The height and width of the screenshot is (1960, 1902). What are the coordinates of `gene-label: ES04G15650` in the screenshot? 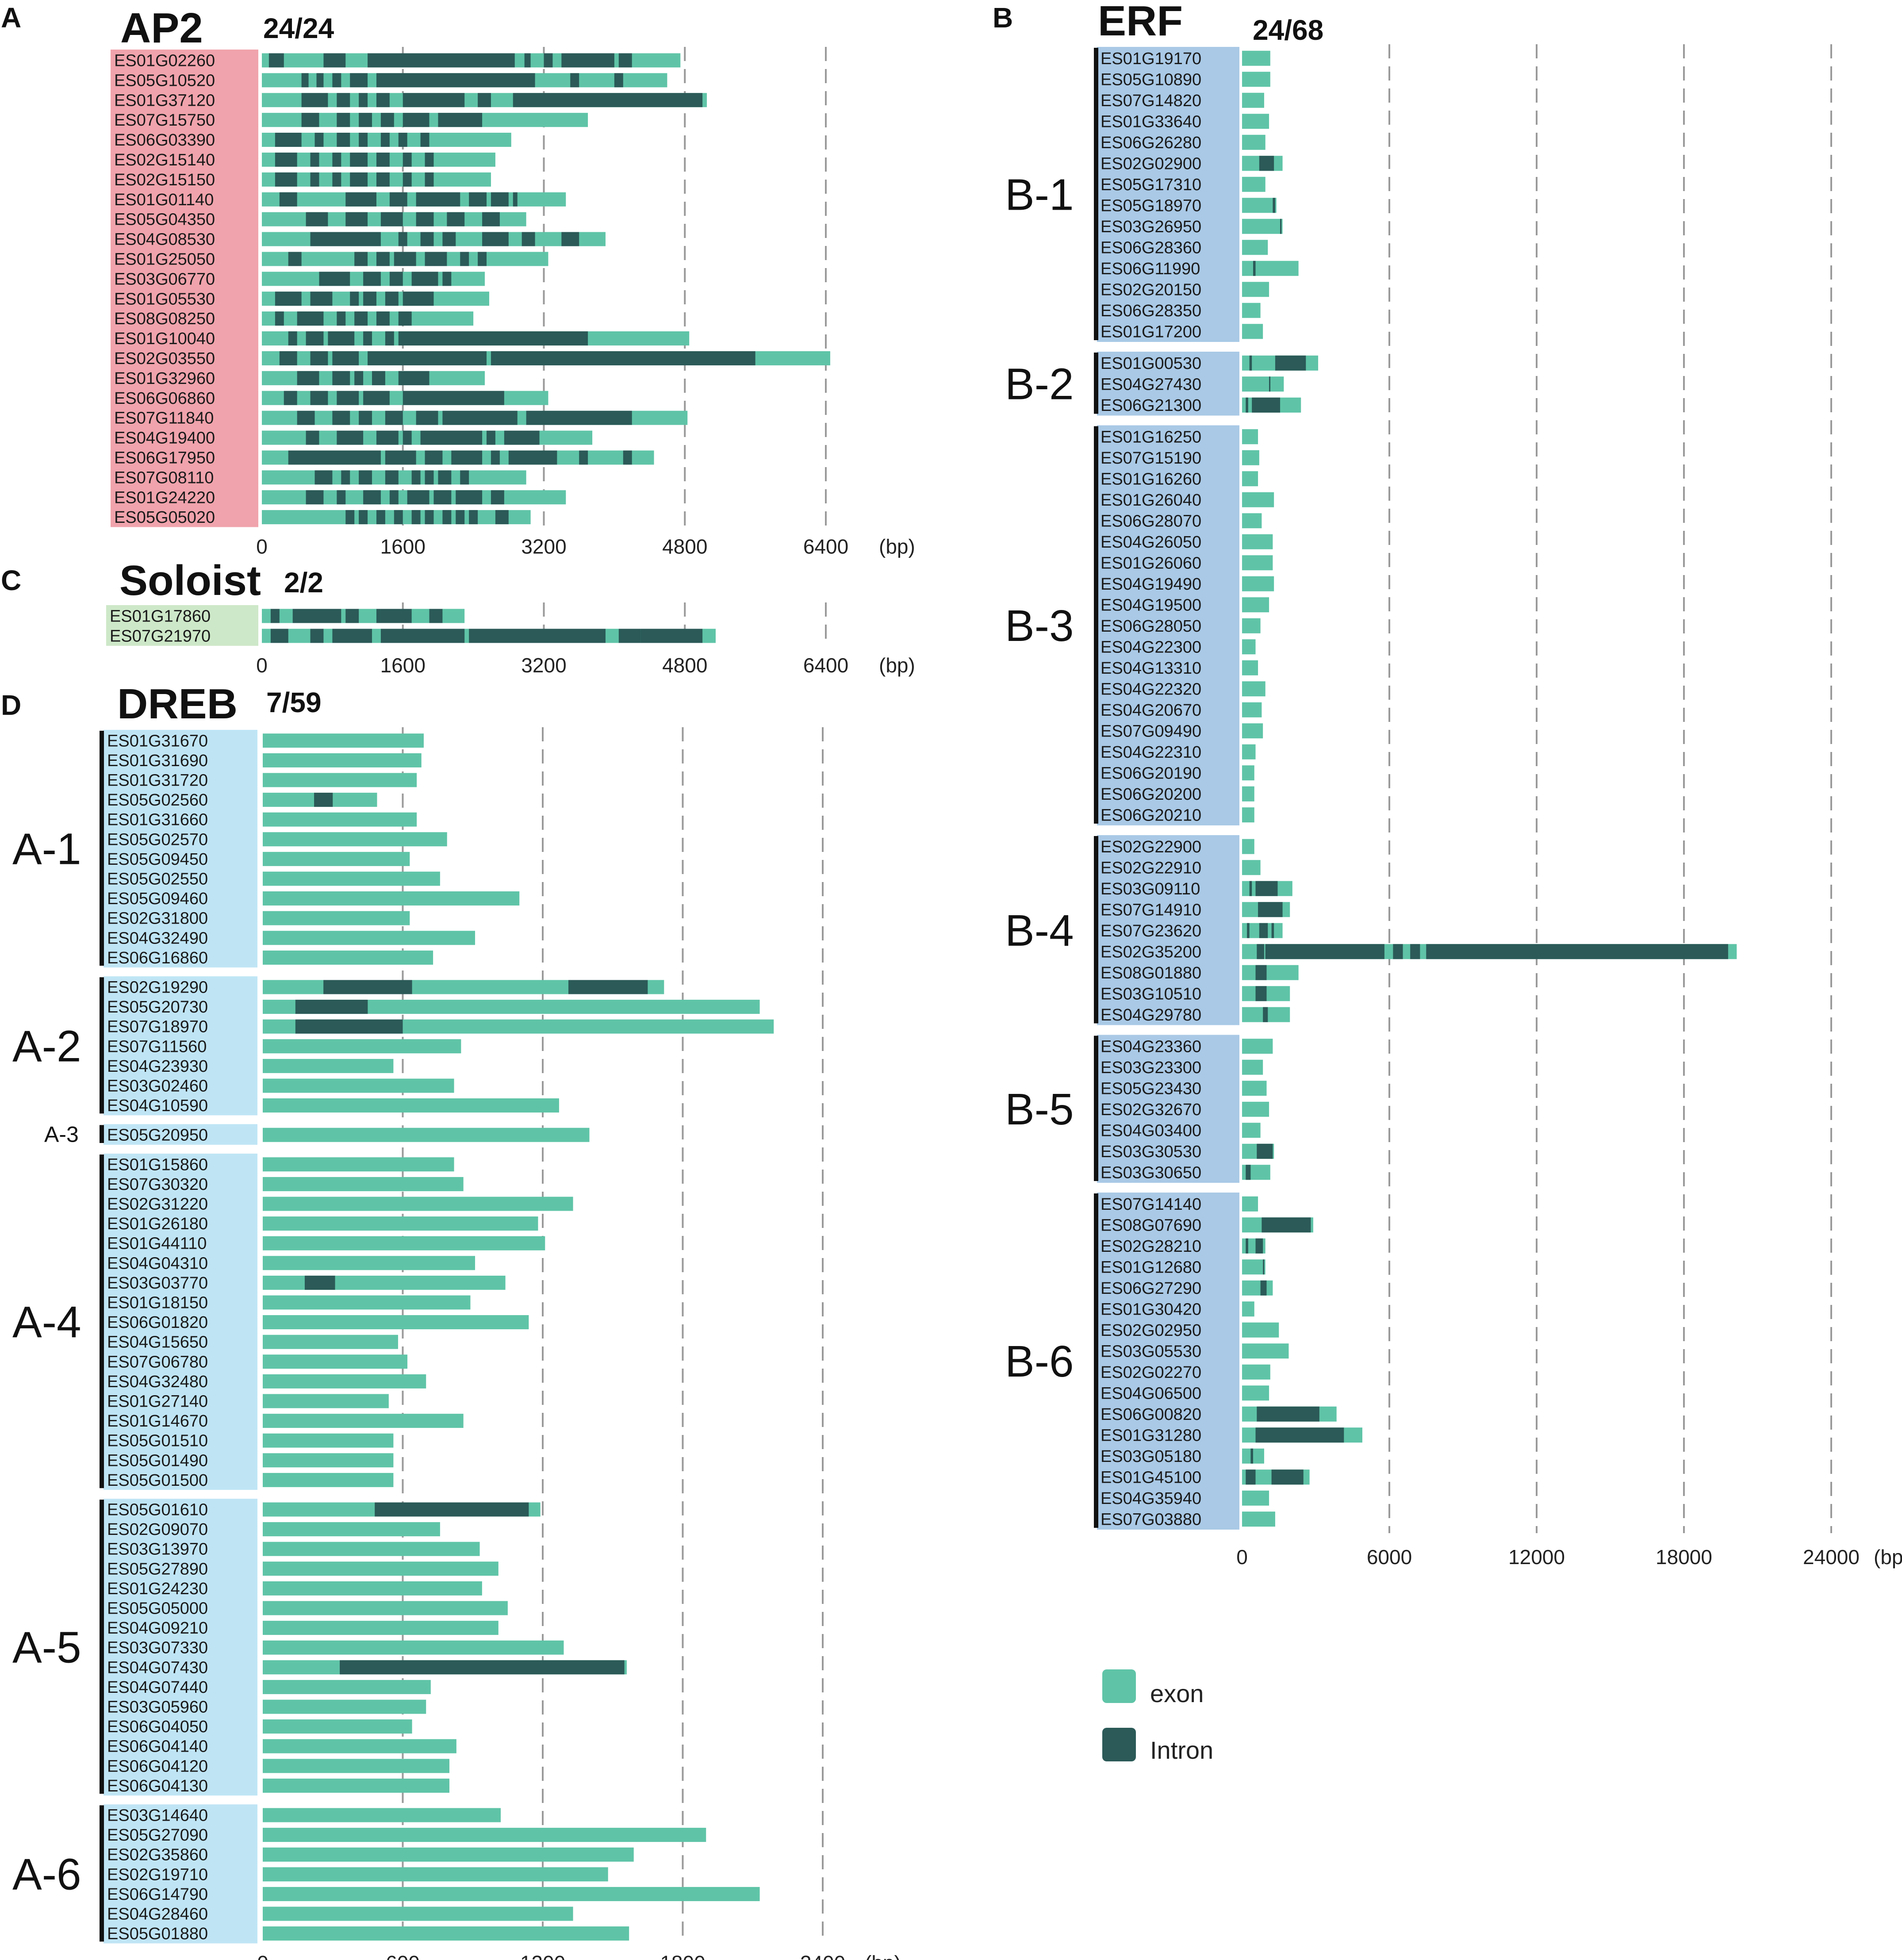 It's located at (158, 1342).